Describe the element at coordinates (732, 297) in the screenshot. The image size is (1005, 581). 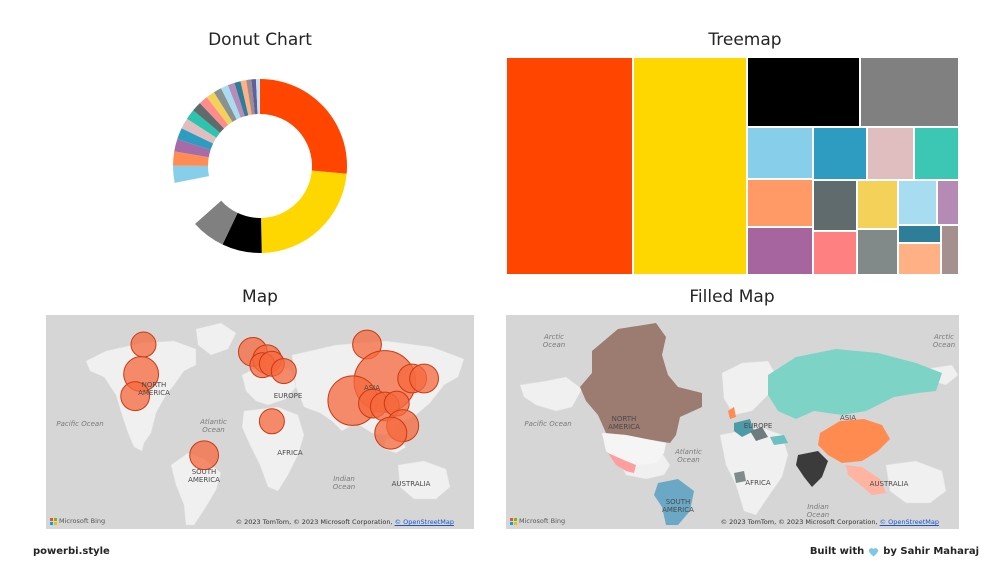
I see `filled-map-title: Filled Map` at that location.